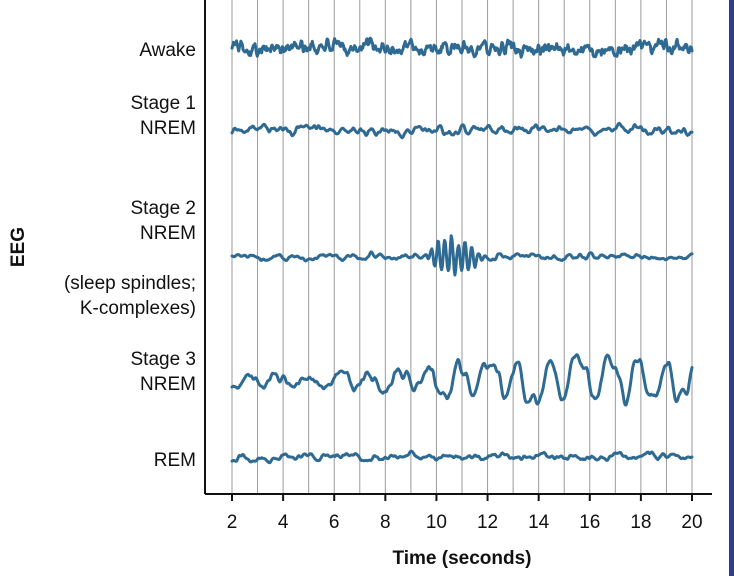 This screenshot has height=576, width=734. I want to click on series-label: Awake, so click(167, 50).